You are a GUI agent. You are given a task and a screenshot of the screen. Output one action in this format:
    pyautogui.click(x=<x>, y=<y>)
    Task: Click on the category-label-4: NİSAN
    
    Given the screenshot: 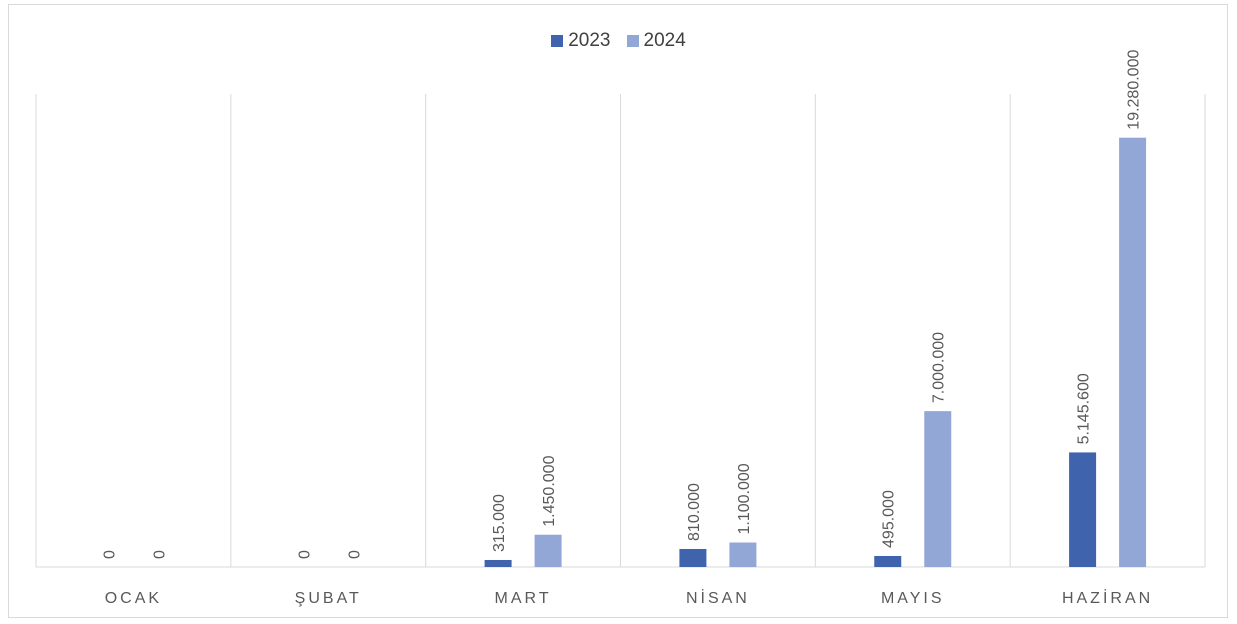 What is the action you would take?
    pyautogui.click(x=718, y=597)
    